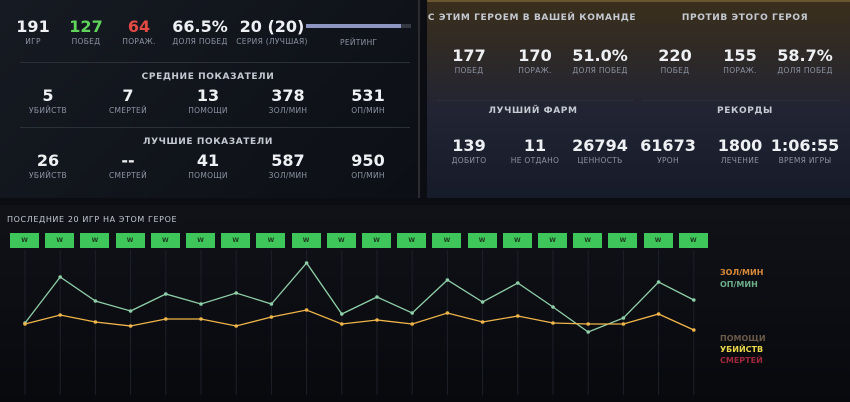 The image size is (850, 402). What do you see at coordinates (208, 77) in the screenshot?
I see `average-title: СРЕДНИЕ ПОКАЗАТЕЛИ` at bounding box center [208, 77].